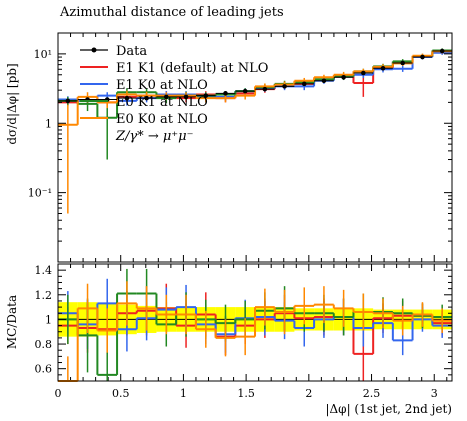  What do you see at coordinates (388, 409) in the screenshot?
I see `x-axis-label: |Δφ| (1st jet, 2nd jet)` at bounding box center [388, 409].